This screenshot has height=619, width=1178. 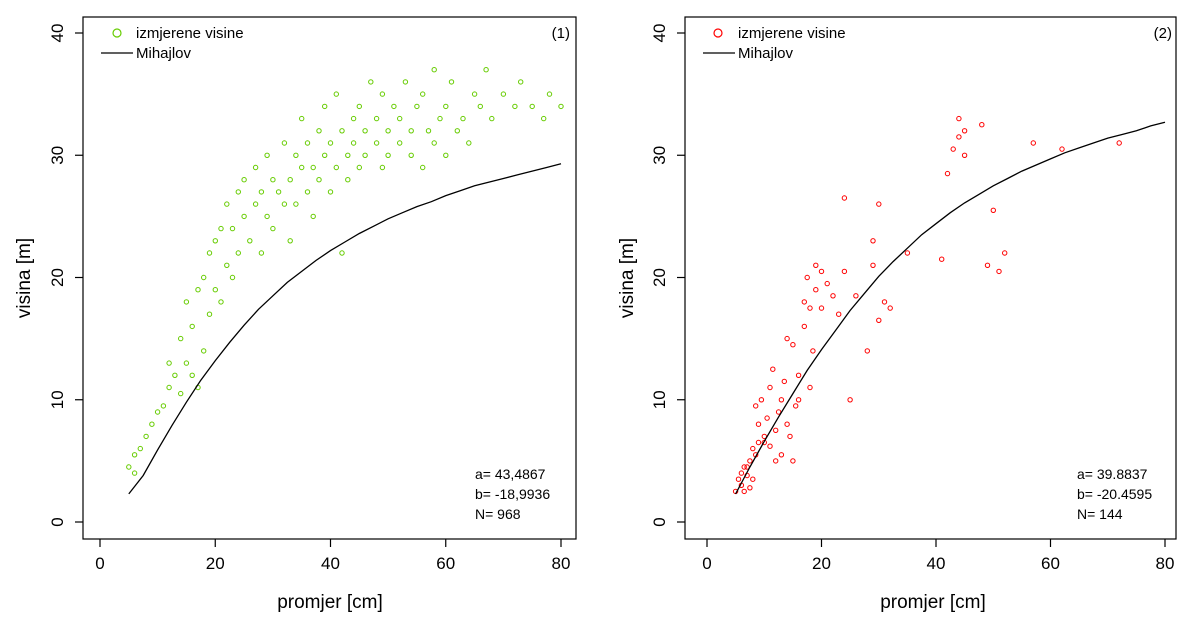 What do you see at coordinates (659, 277) in the screenshot?
I see `y-tick-label: 20` at bounding box center [659, 277].